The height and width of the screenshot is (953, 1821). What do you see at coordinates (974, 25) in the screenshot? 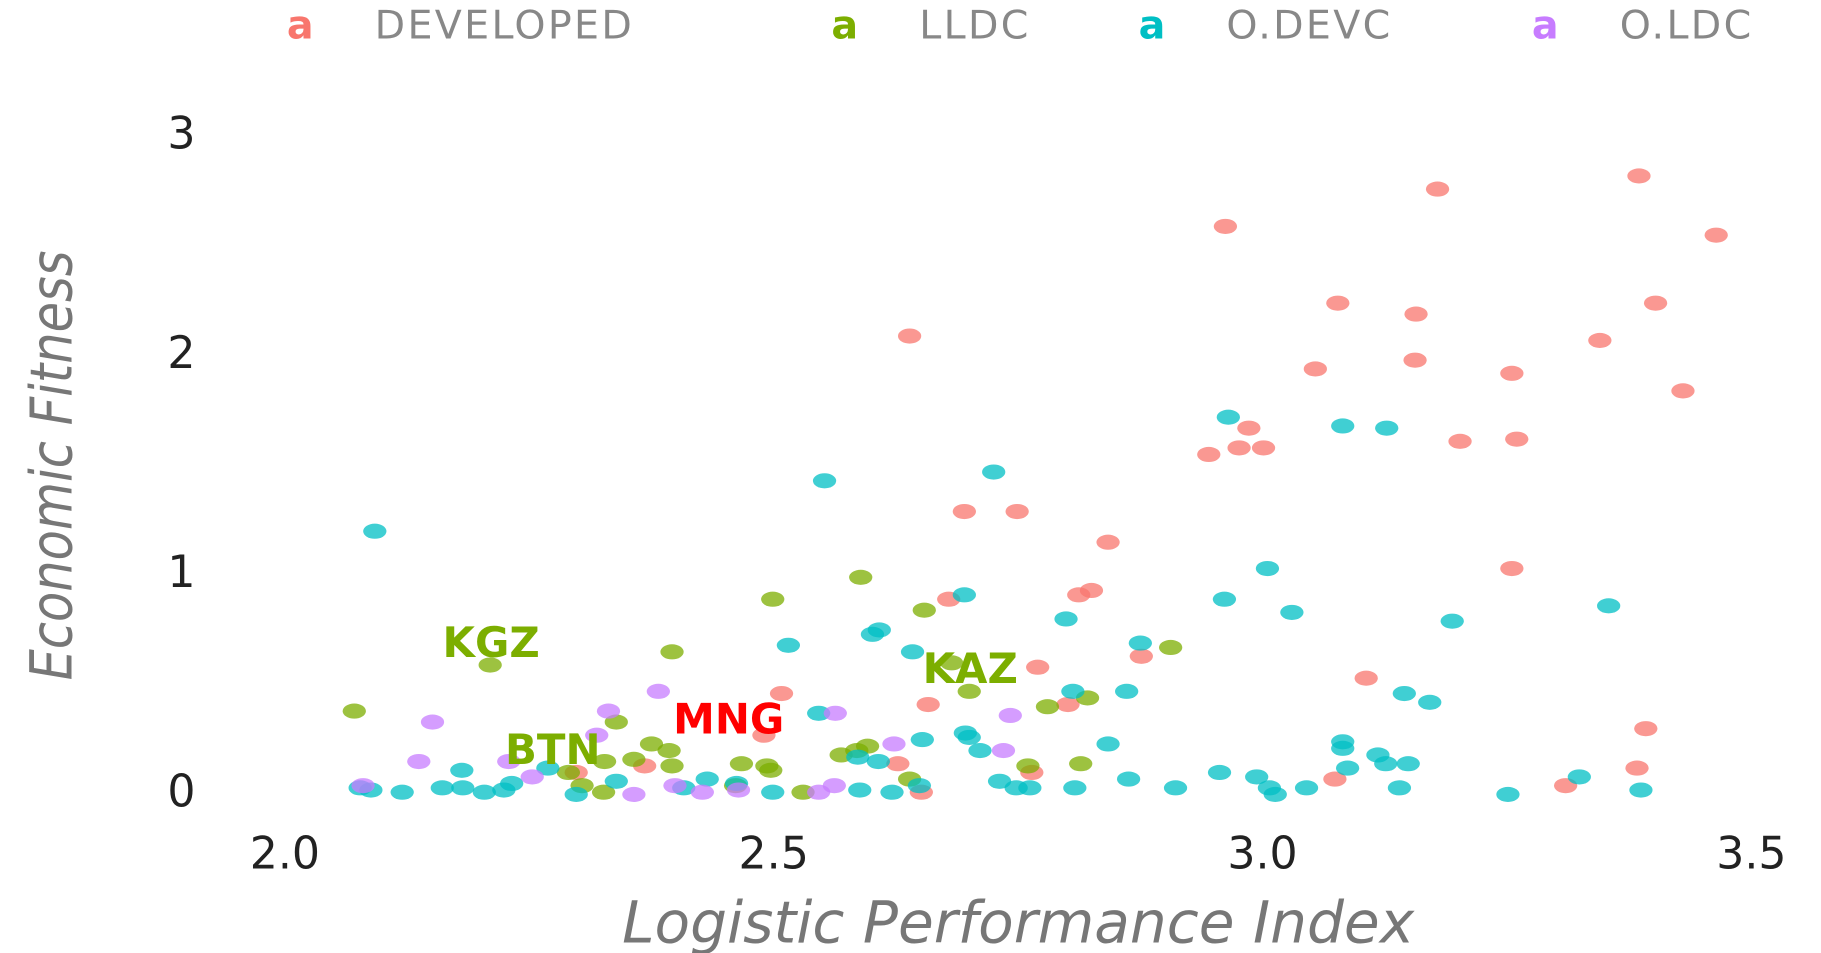
I see `legend-label: LLDC` at bounding box center [974, 25].